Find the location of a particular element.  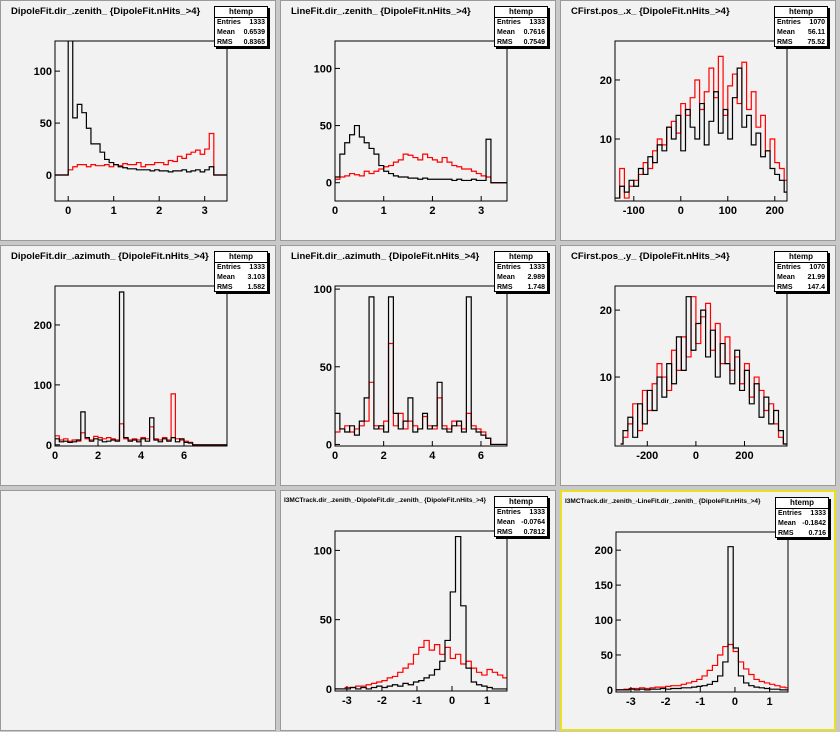

stats-box: htemp Entries 1070 Mean 21.99 RMS 147.4 is located at coordinates (801, 271).